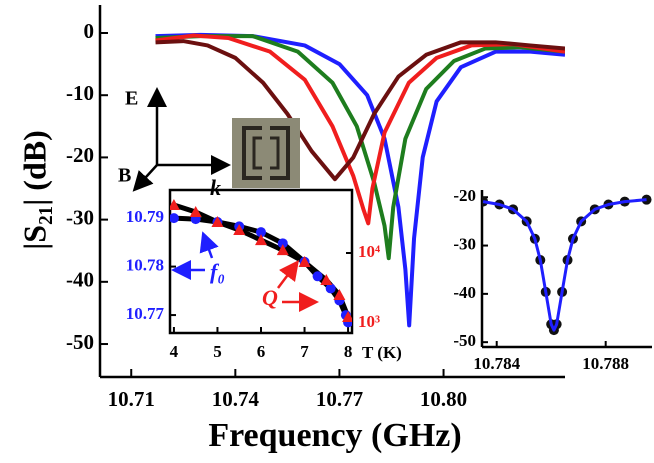 This screenshot has width=654, height=463. I want to click on annotation: f₀, so click(217, 271).